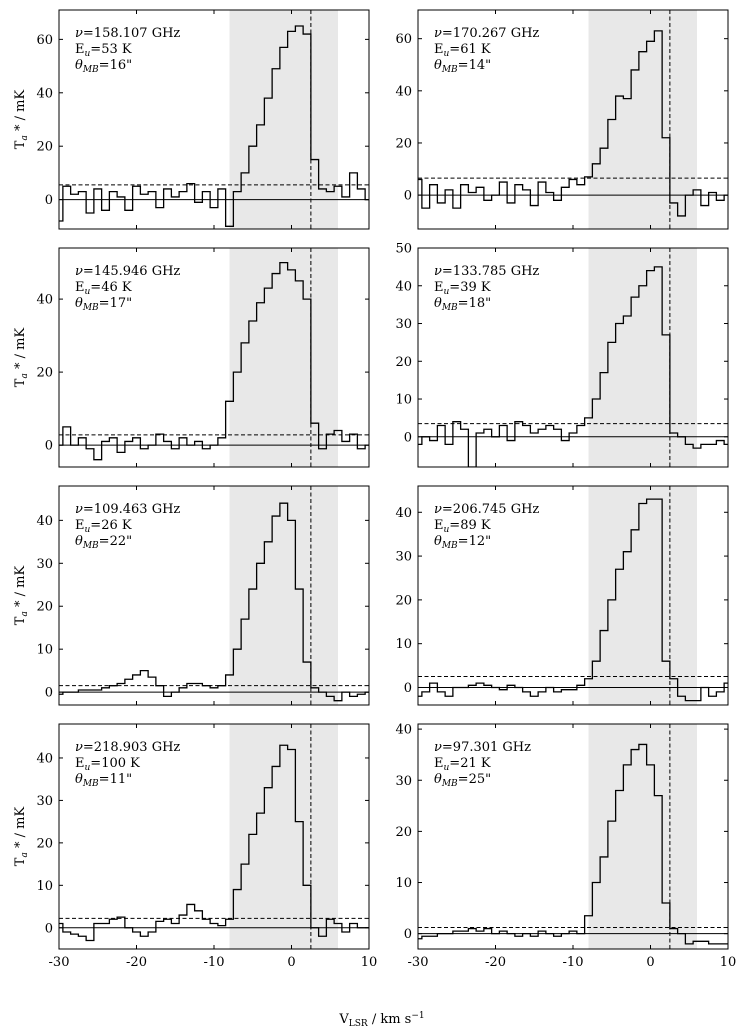 The image size is (748, 1033). I want to click on transition-frequency-label: ν=97.301 GHz, so click(482, 747).